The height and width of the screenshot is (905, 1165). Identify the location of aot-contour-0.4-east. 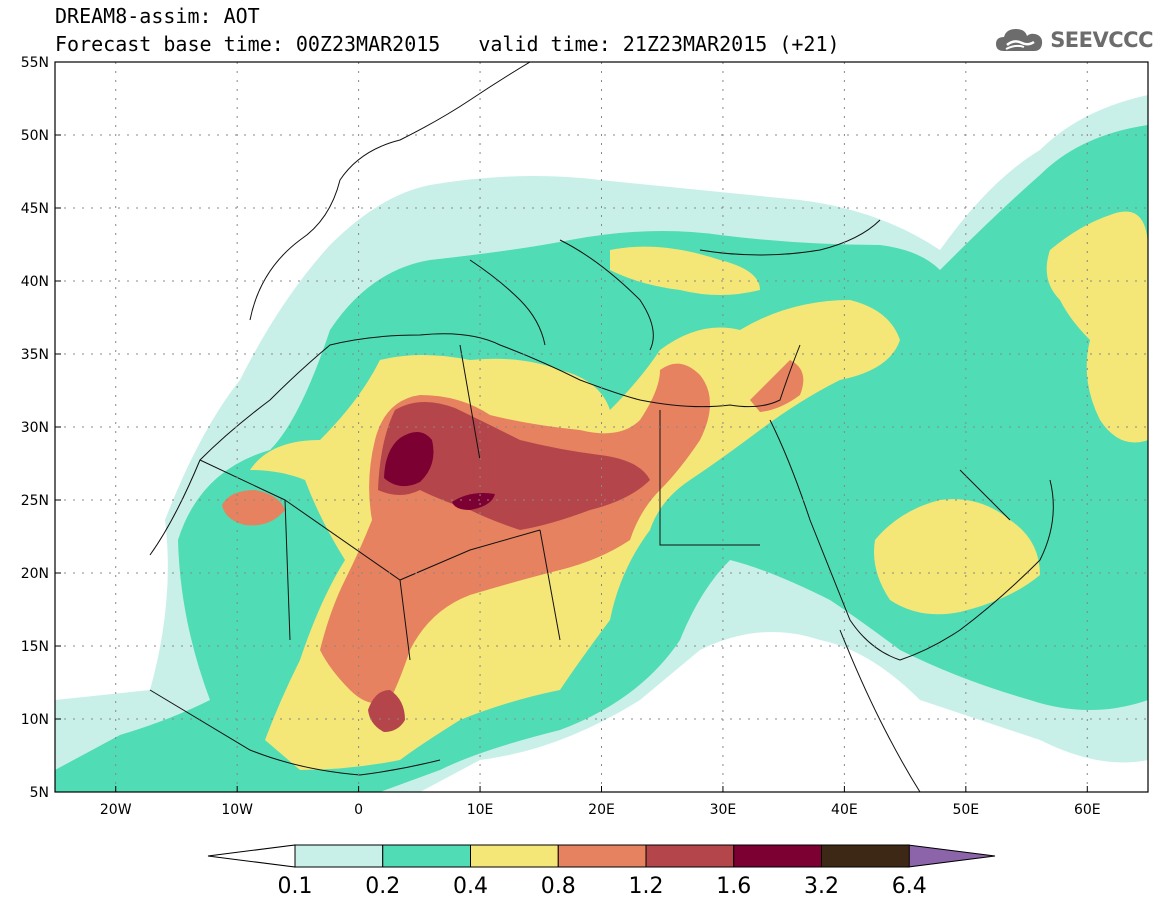
(1097, 327).